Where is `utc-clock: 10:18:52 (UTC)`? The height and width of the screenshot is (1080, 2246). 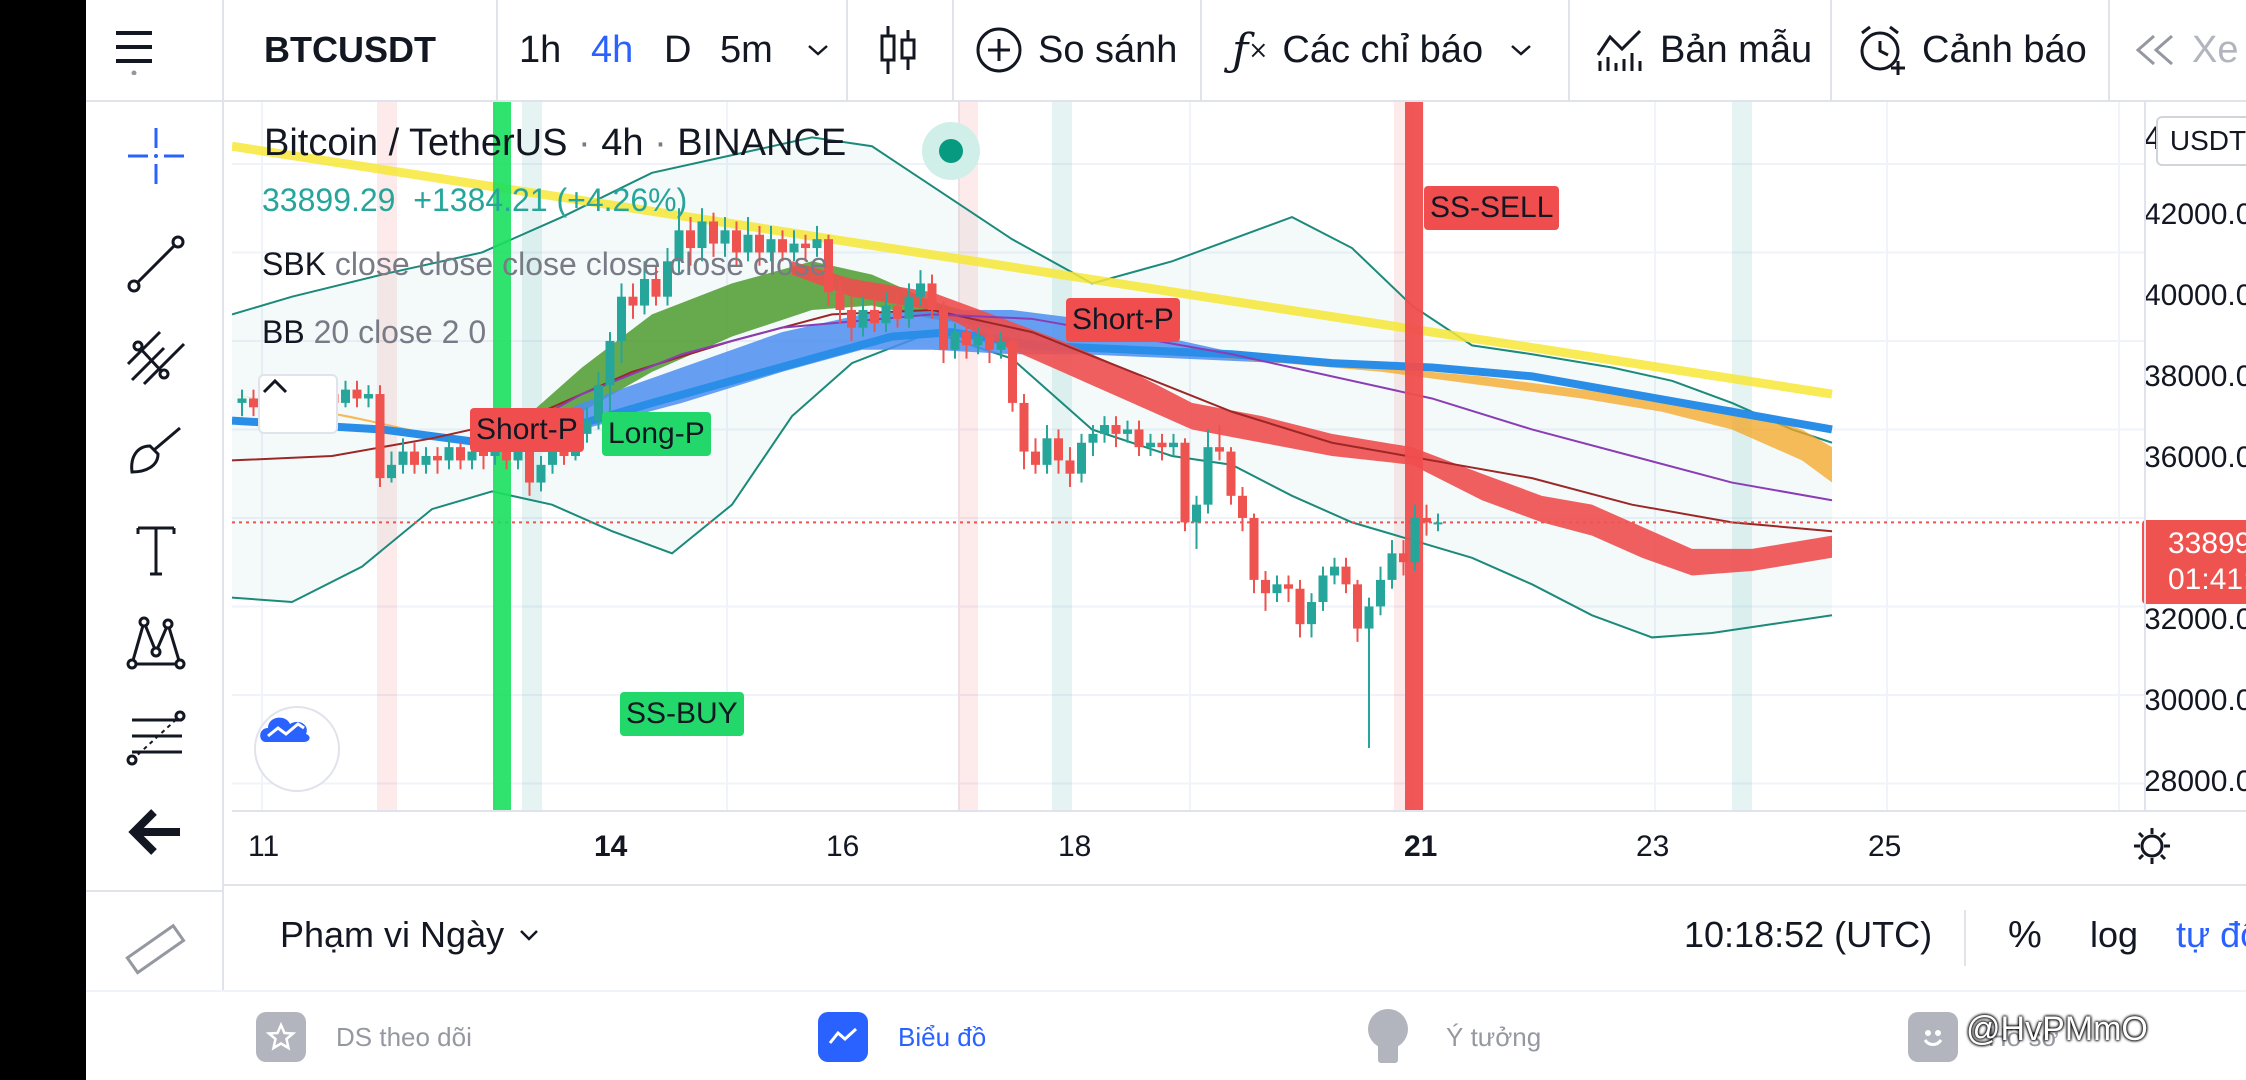 utc-clock: 10:18:52 (UTC) is located at coordinates (1808, 934).